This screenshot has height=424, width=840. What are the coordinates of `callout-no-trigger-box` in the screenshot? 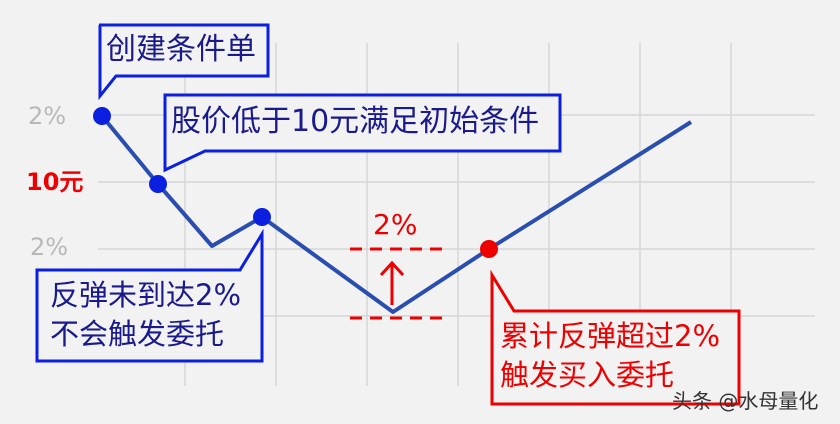 It's located at (149, 295).